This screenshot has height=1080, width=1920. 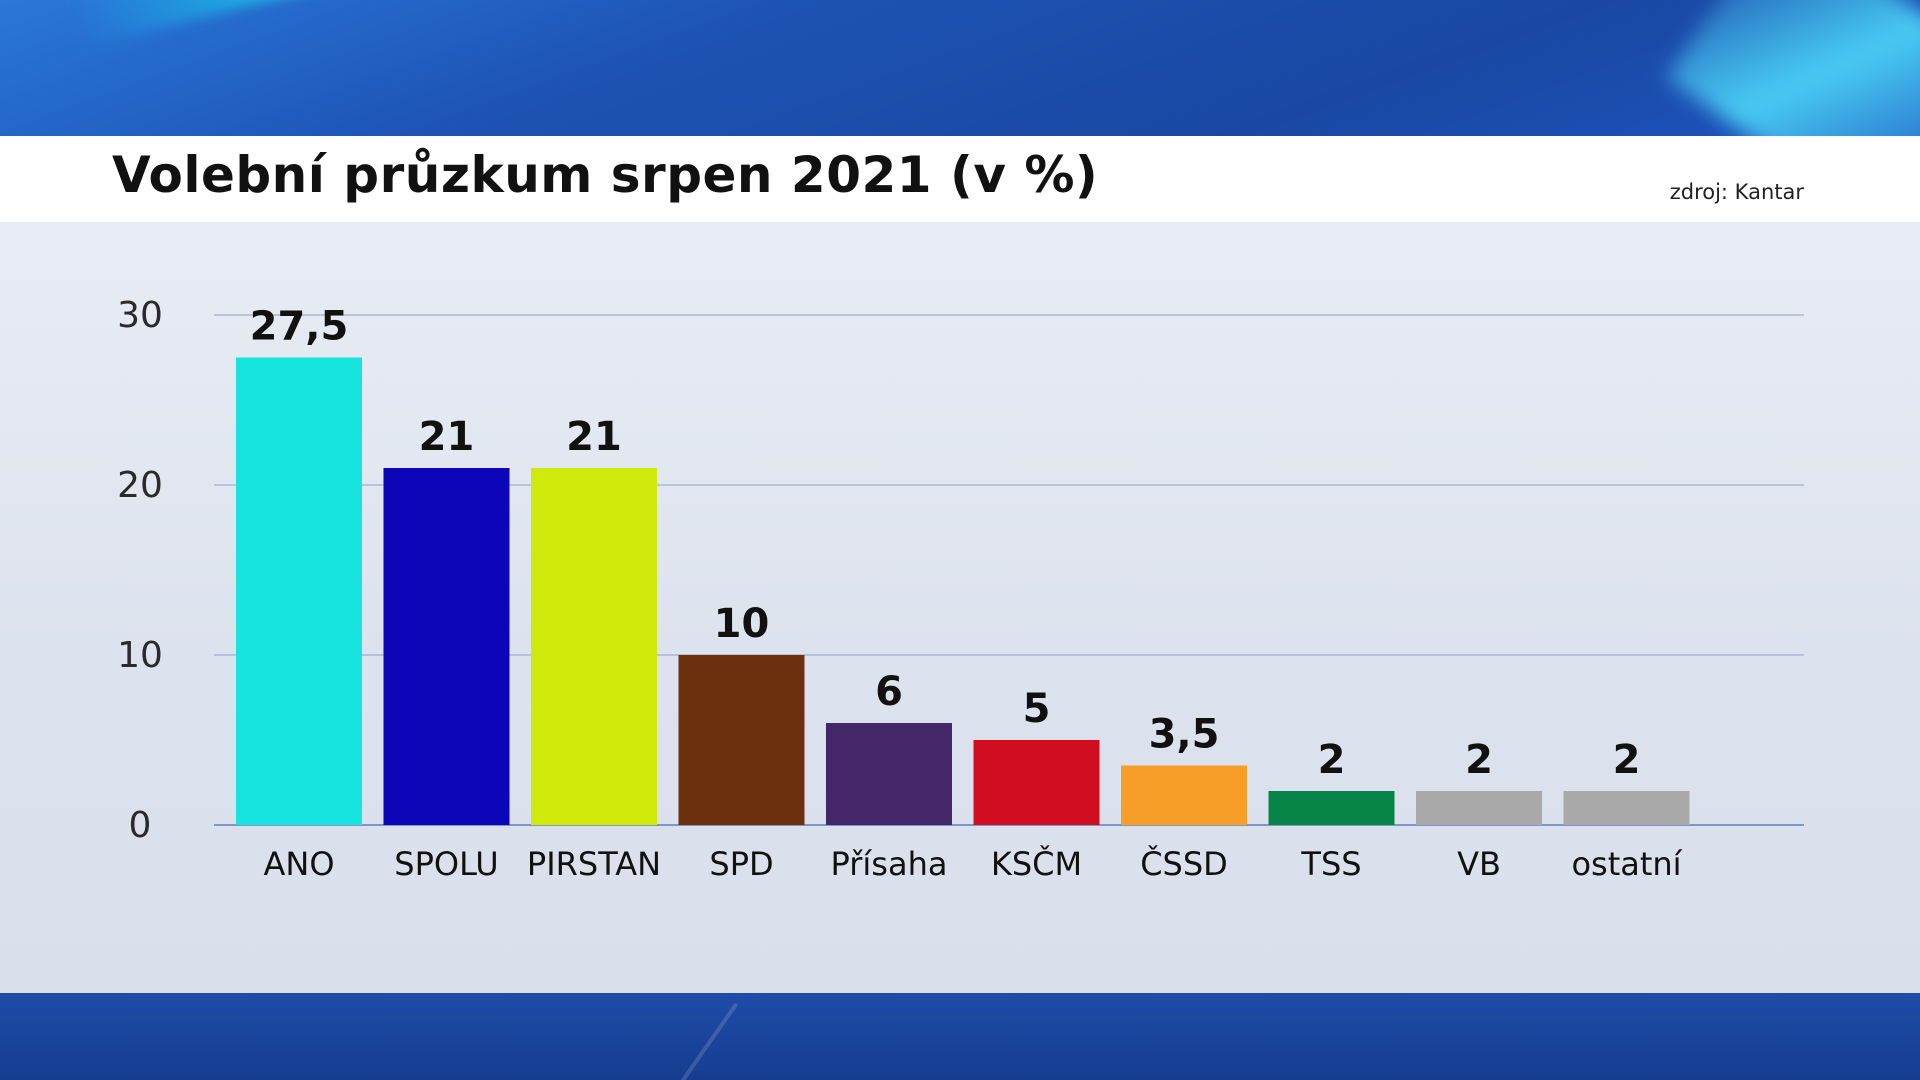 I want to click on x-tick-label: ČSSD, so click(x=1184, y=863).